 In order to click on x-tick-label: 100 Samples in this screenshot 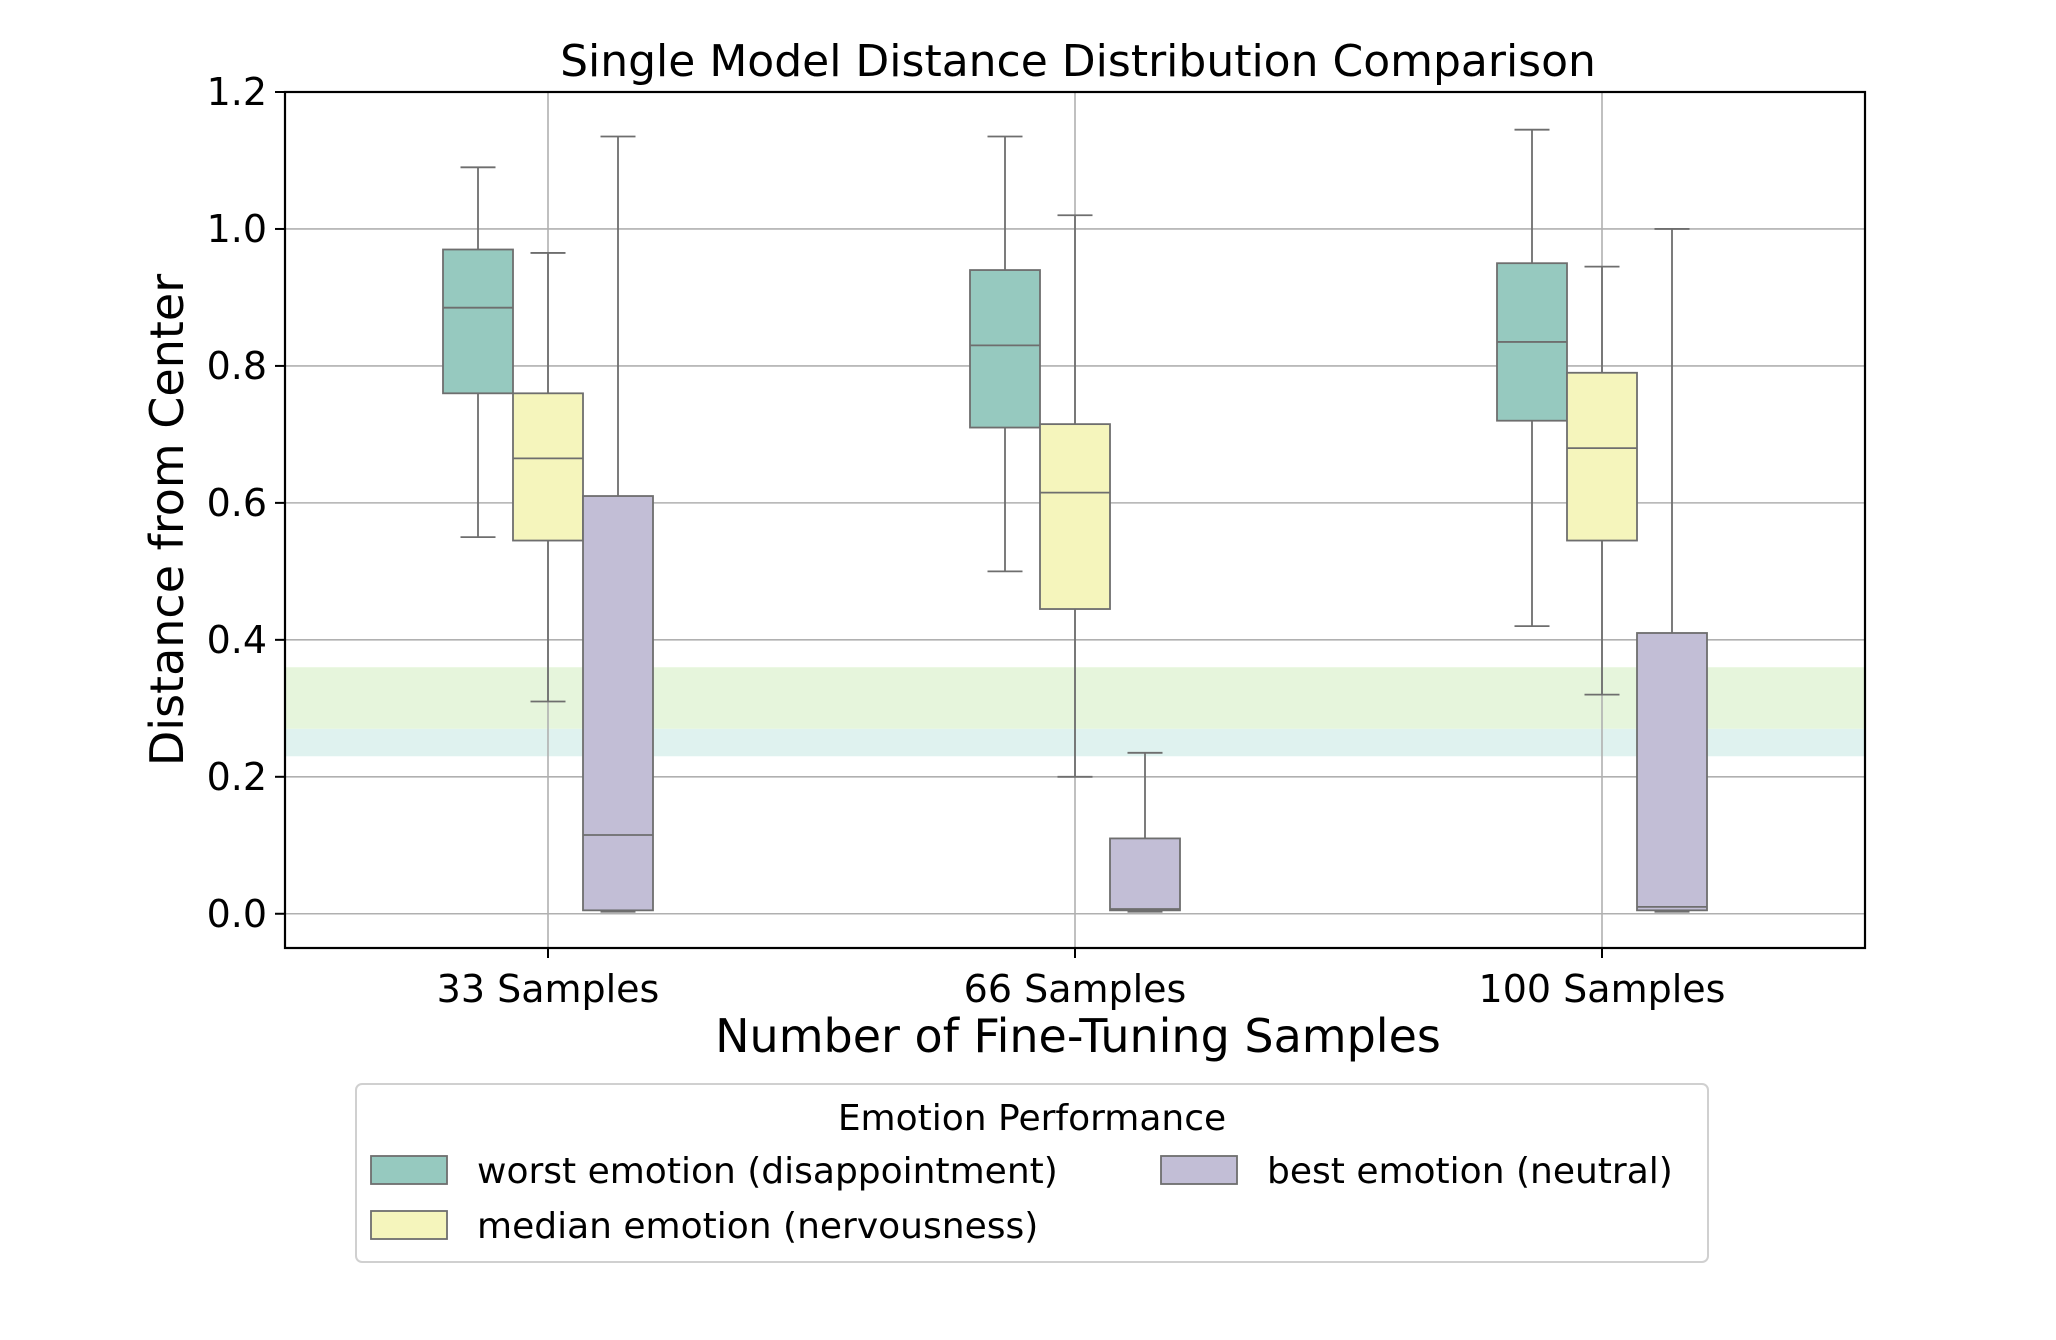, I will do `click(1602, 989)`.